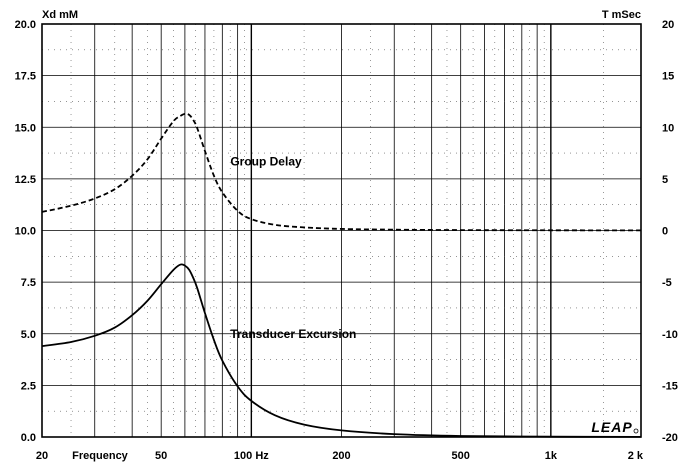  What do you see at coordinates (100, 456) in the screenshot?
I see `x-axis-title: Frequency` at bounding box center [100, 456].